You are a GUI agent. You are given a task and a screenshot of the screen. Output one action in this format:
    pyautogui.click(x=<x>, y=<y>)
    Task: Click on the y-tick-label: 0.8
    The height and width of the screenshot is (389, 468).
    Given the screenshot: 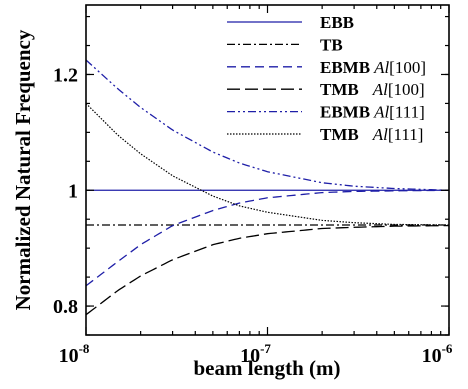 What is the action you would take?
    pyautogui.click(x=65, y=307)
    